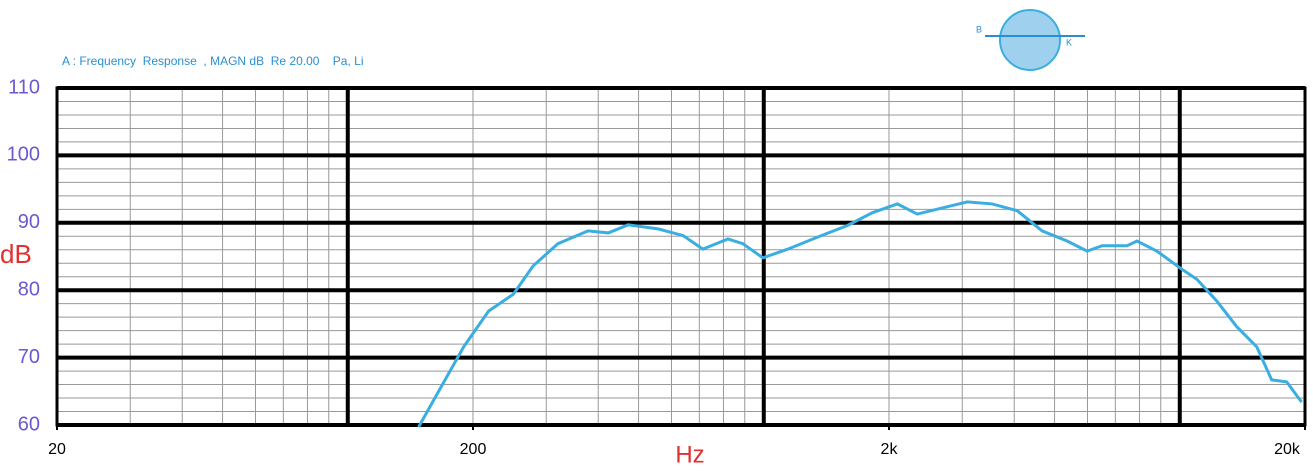  Describe the element at coordinates (1069, 42) in the screenshot. I see `logo-right: K` at that location.